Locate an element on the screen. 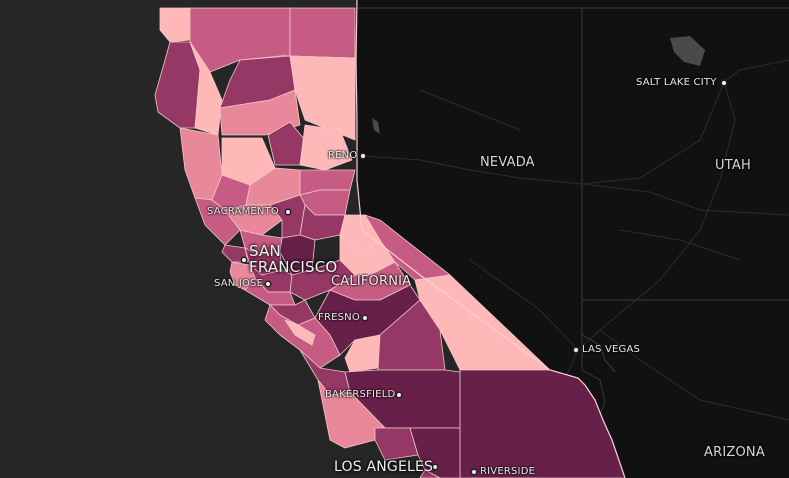 Image resolution: width=789 pixels, height=478 pixels. san-francisco-label-line1: SAN is located at coordinates (265, 251).